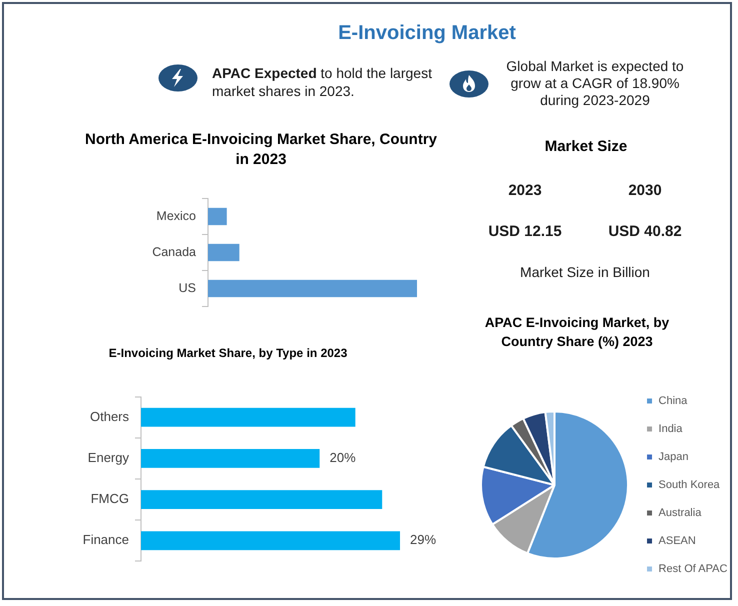  What do you see at coordinates (671, 429) in the screenshot?
I see `legend-label: India` at bounding box center [671, 429].